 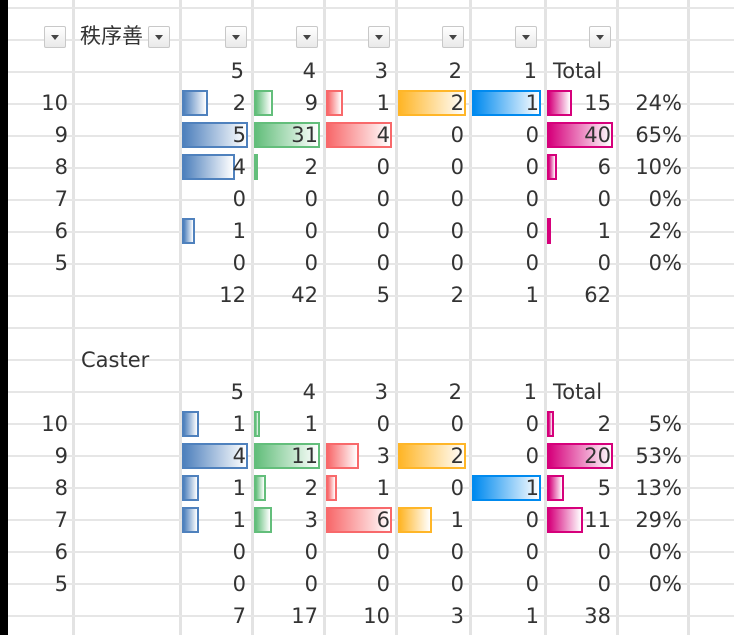 What do you see at coordinates (665, 584) in the screenshot?
I see `percent-cell: 0%` at bounding box center [665, 584].